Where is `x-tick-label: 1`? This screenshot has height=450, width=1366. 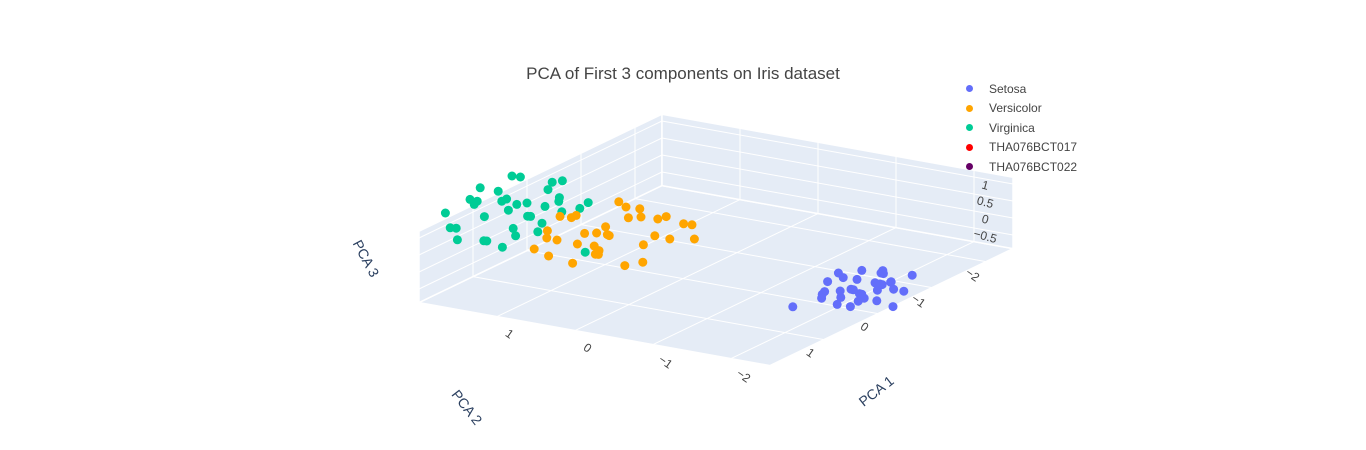 x-tick-label: 1 is located at coordinates (510, 333).